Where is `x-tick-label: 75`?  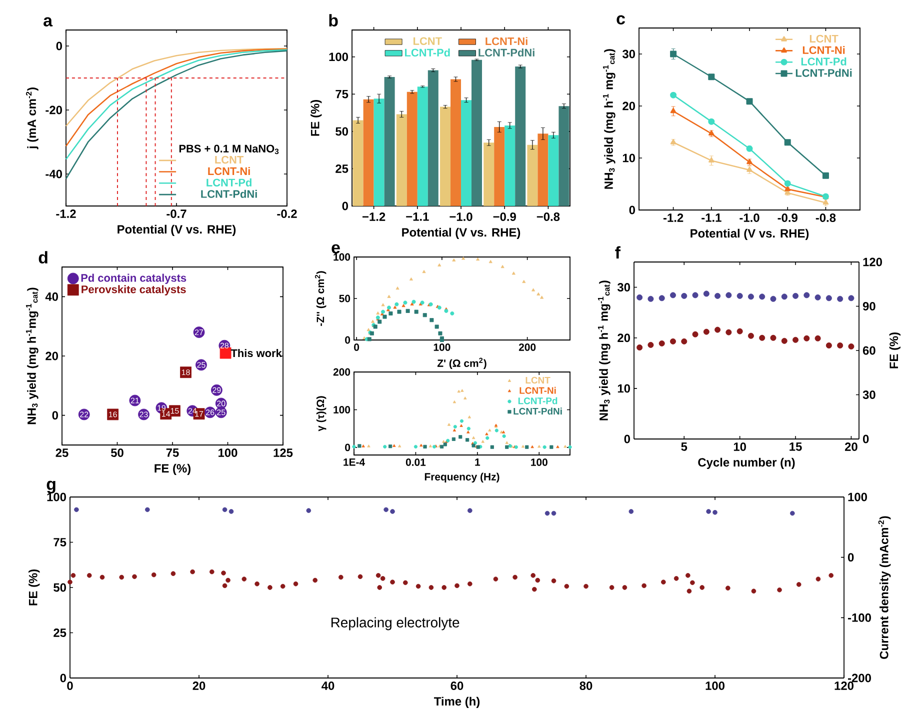
x-tick-label: 75 is located at coordinates (172, 452).